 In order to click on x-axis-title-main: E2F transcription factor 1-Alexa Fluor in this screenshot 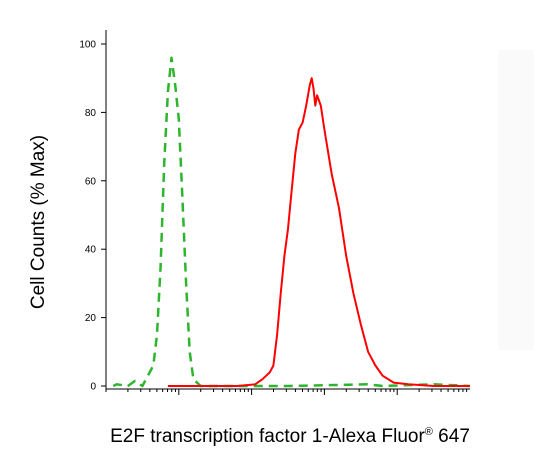, I will do `click(267, 436)`.